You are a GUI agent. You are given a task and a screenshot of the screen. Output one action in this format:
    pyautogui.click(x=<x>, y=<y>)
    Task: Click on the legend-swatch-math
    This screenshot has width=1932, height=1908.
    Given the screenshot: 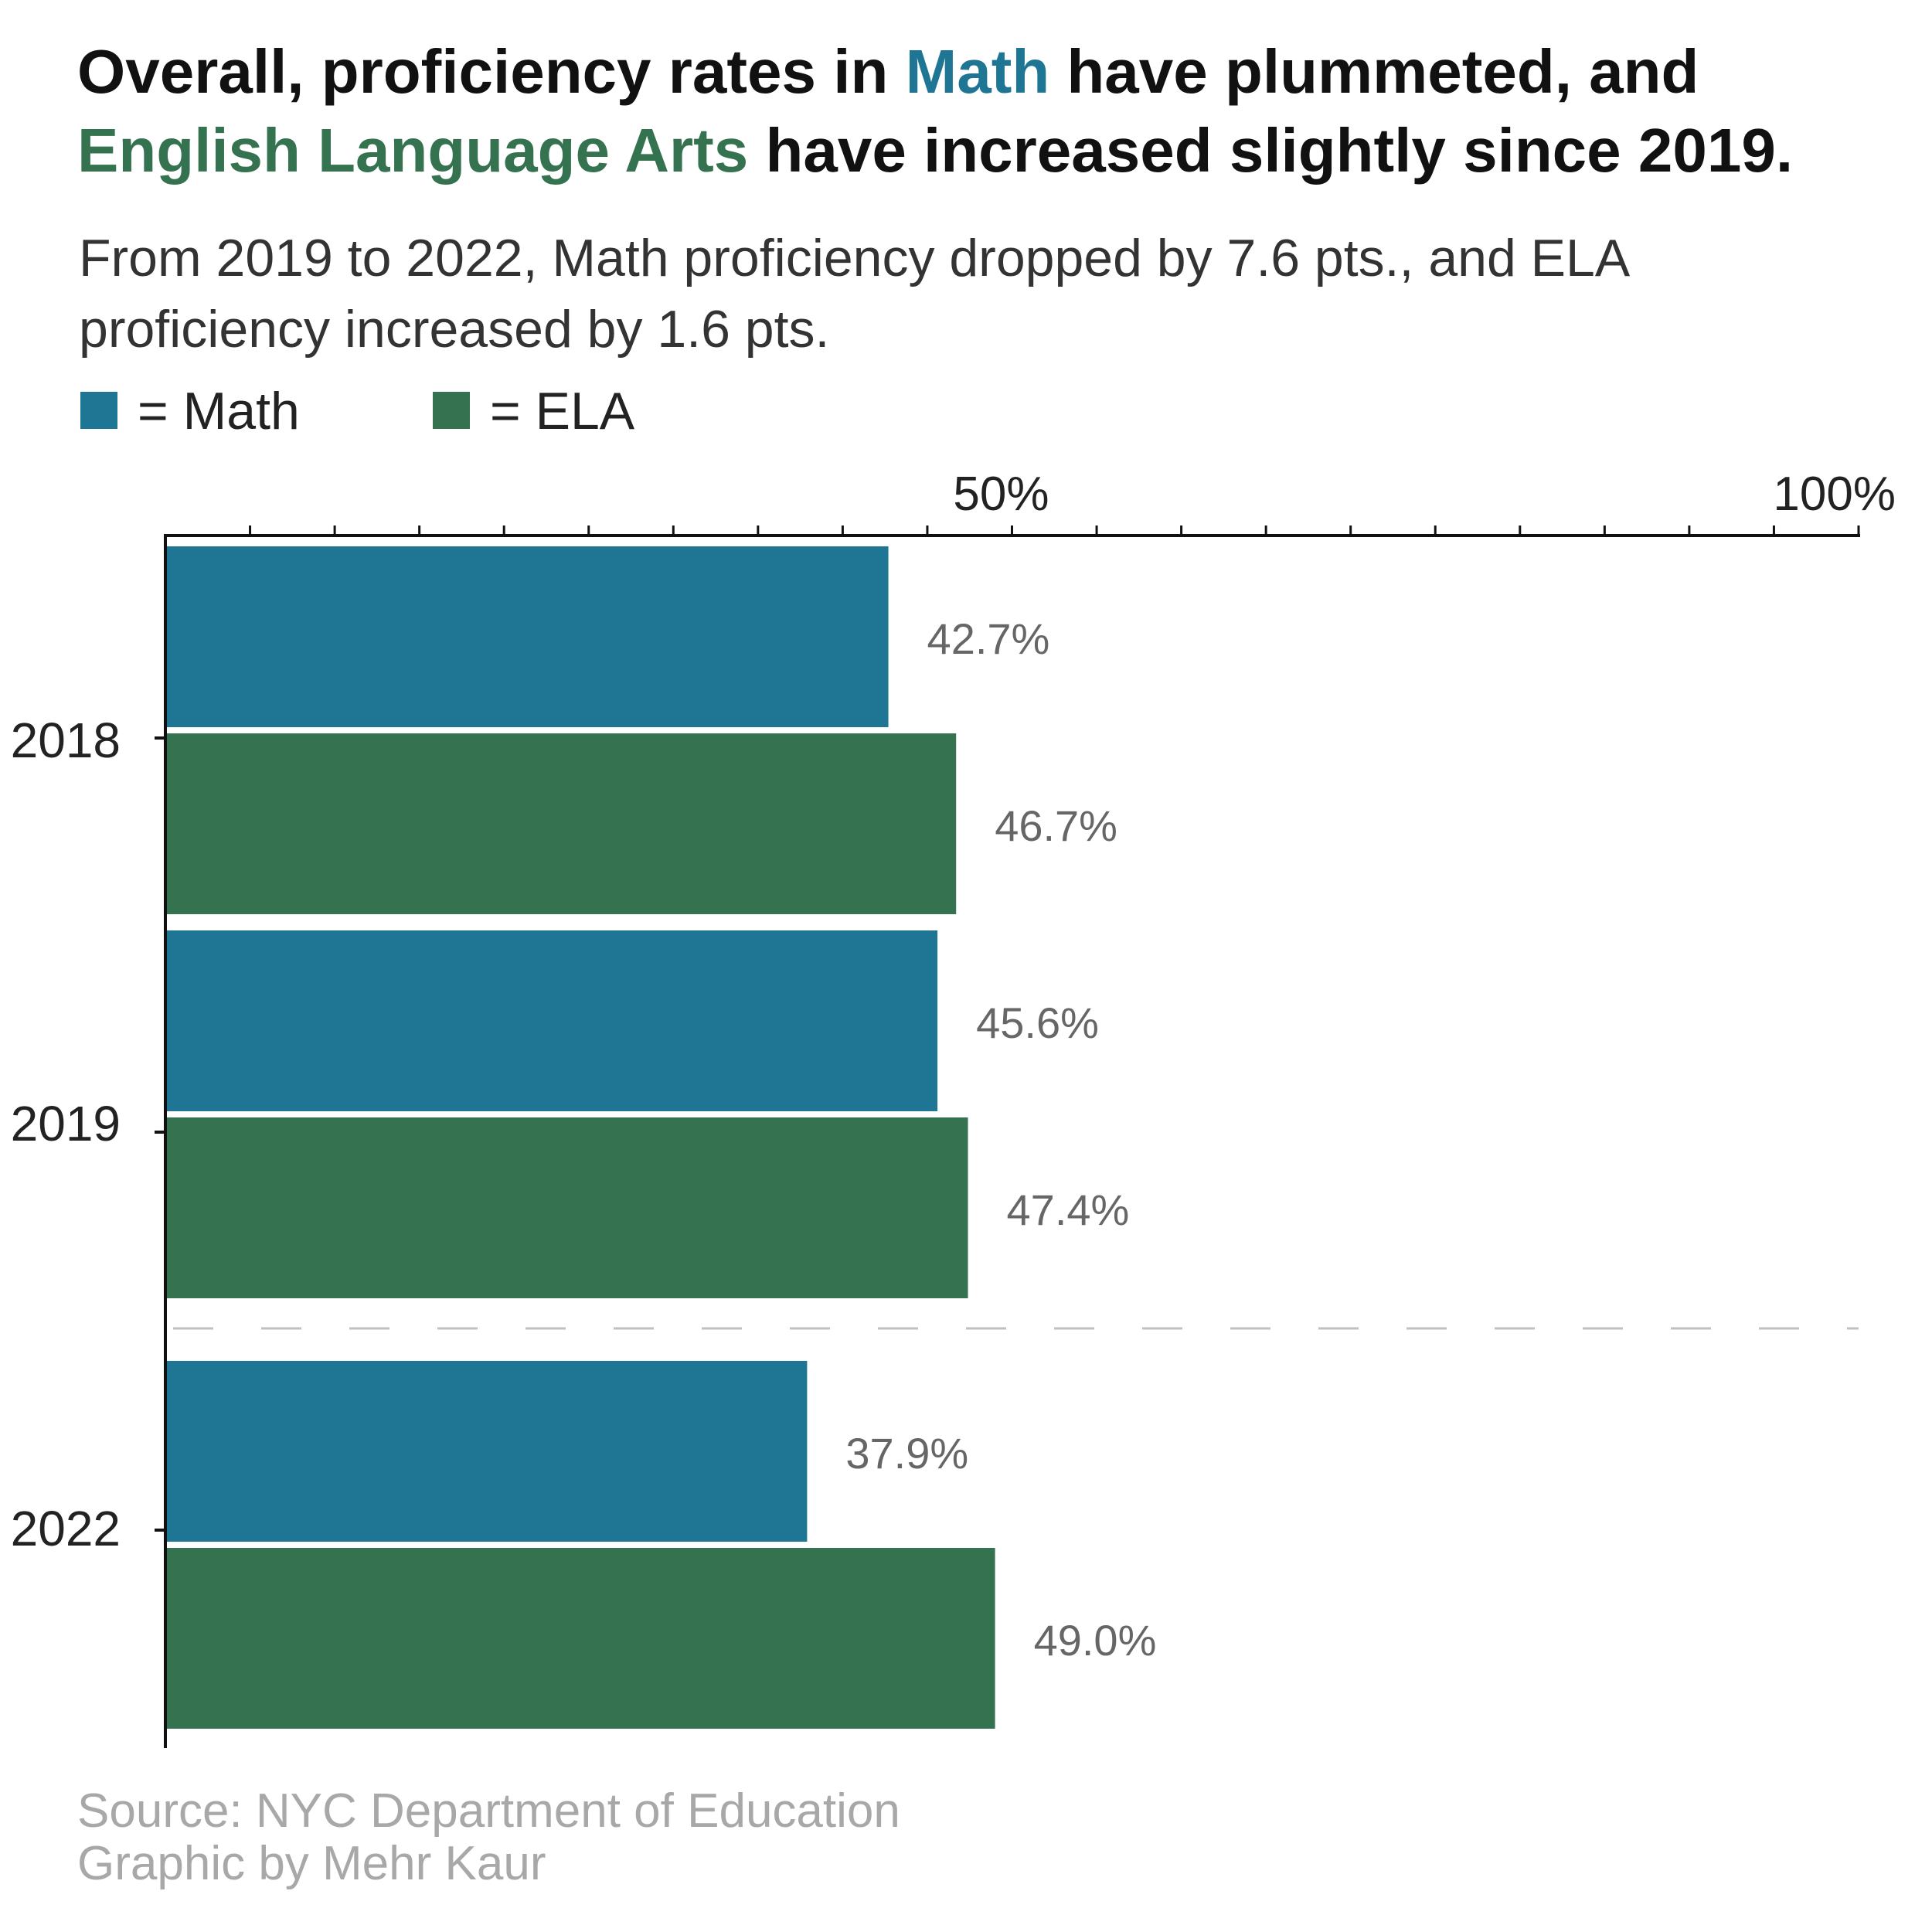 What is the action you would take?
    pyautogui.click(x=98, y=411)
    